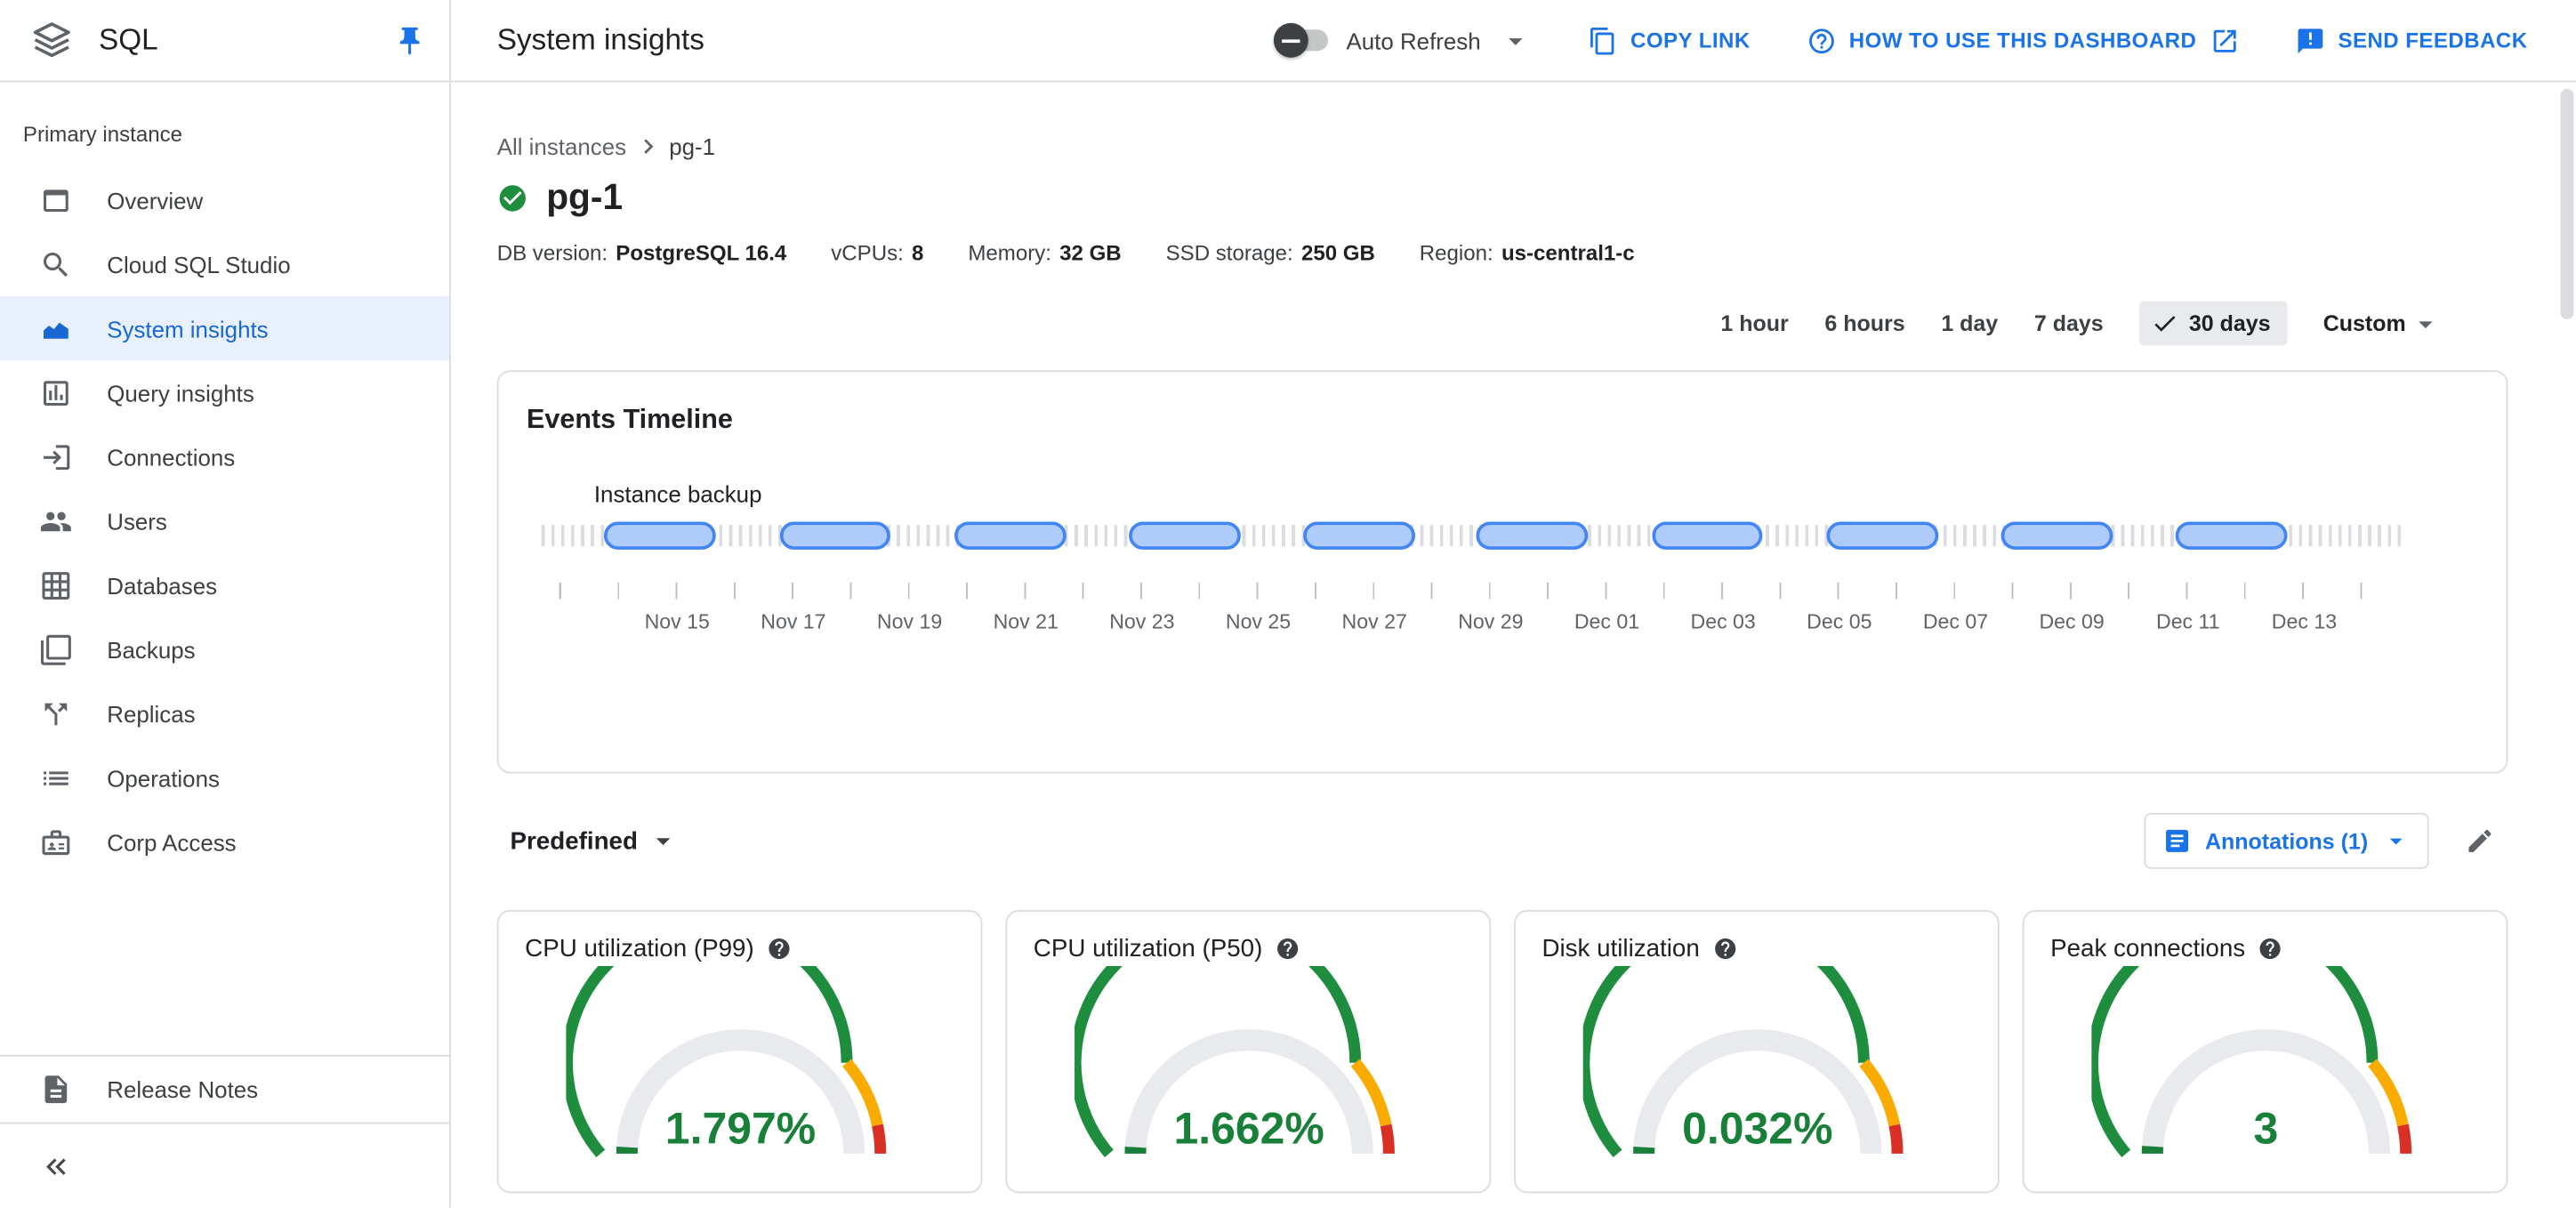  What do you see at coordinates (224, 841) in the screenshot?
I see `sidebar-item-corp-access: Corp Access` at bounding box center [224, 841].